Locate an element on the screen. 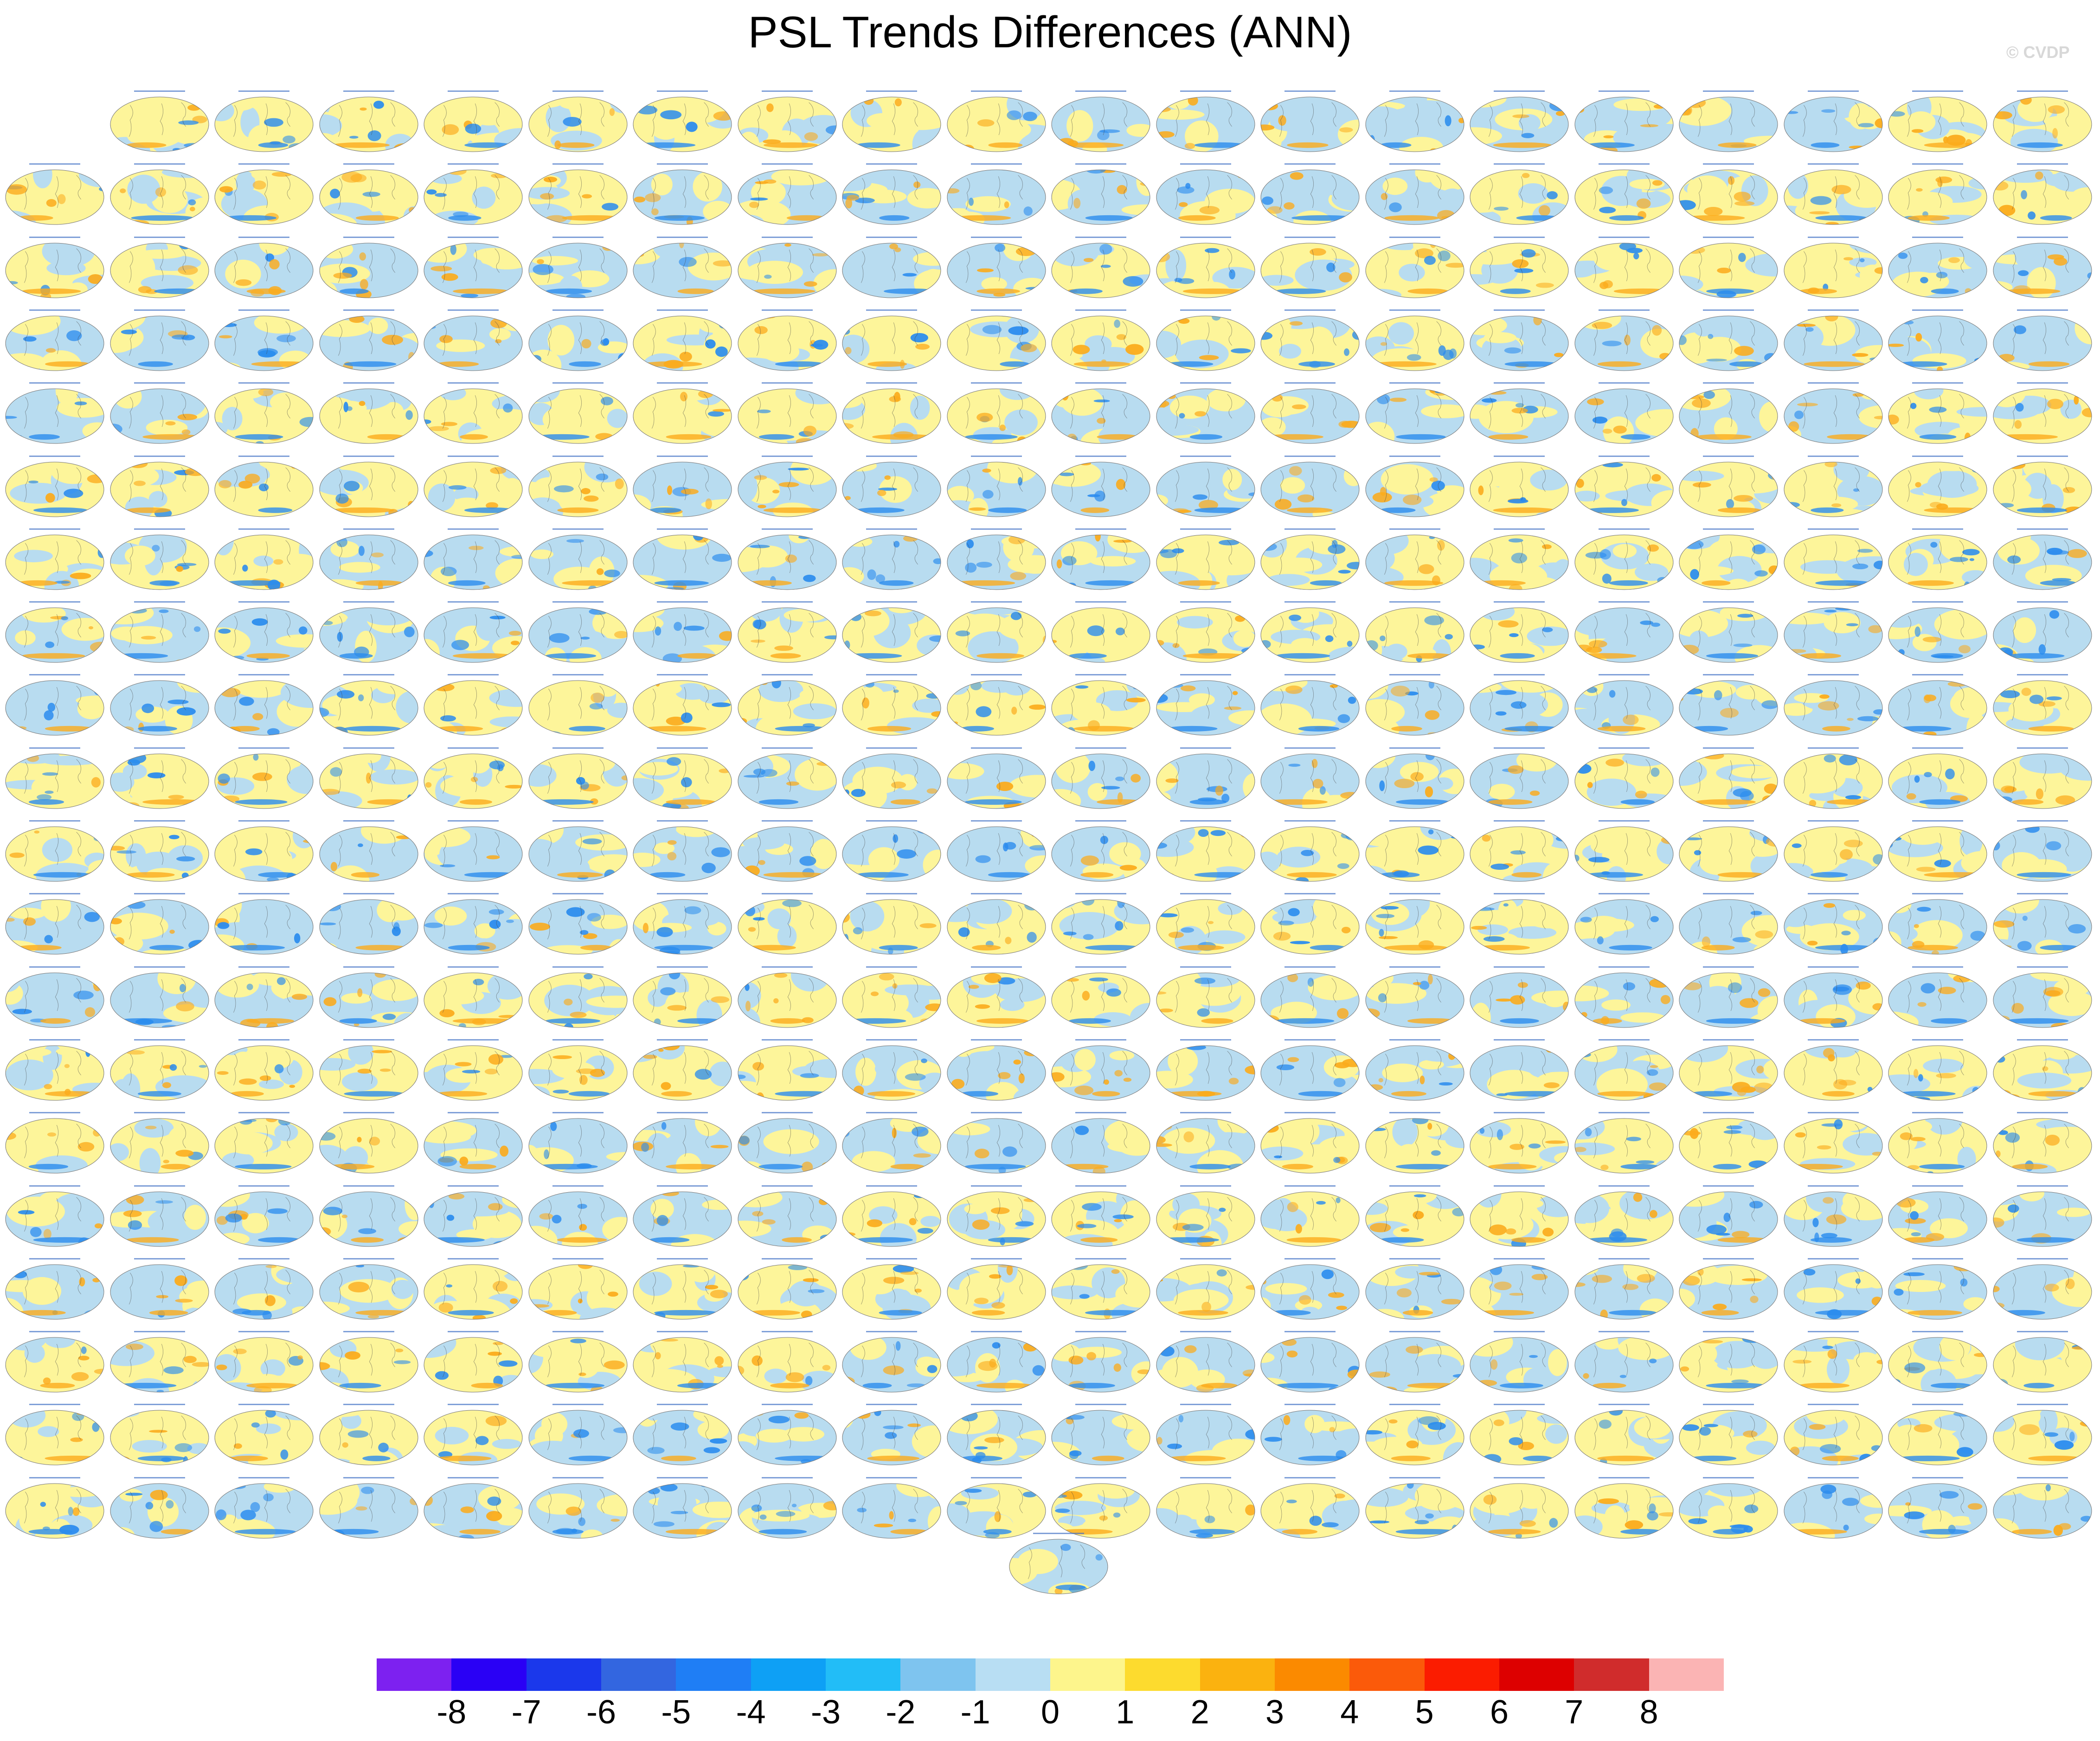 The width and height of the screenshot is (2100, 1741). colorbar-tick-label: -7 is located at coordinates (526, 1712).